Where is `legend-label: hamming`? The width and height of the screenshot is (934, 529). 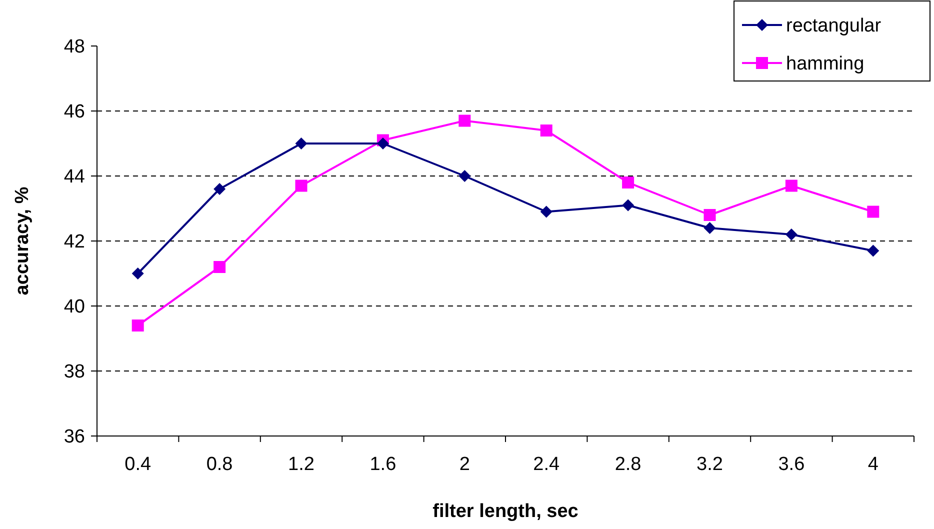 legend-label: hamming is located at coordinates (825, 64).